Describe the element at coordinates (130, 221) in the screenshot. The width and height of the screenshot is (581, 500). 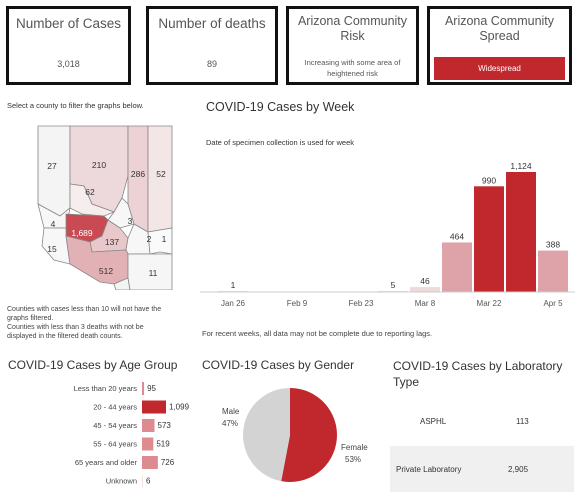
I see `county-label-gila: 3` at that location.